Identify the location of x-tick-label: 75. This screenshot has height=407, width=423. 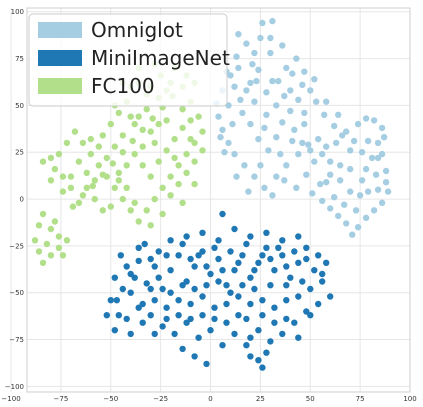
(360, 399).